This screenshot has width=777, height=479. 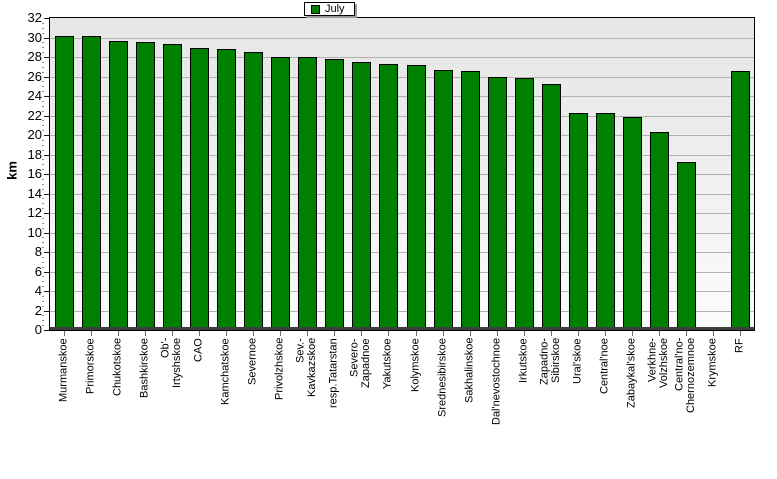 What do you see at coordinates (470, 333) in the screenshot?
I see `x-tick-sakhalinskoe` at bounding box center [470, 333].